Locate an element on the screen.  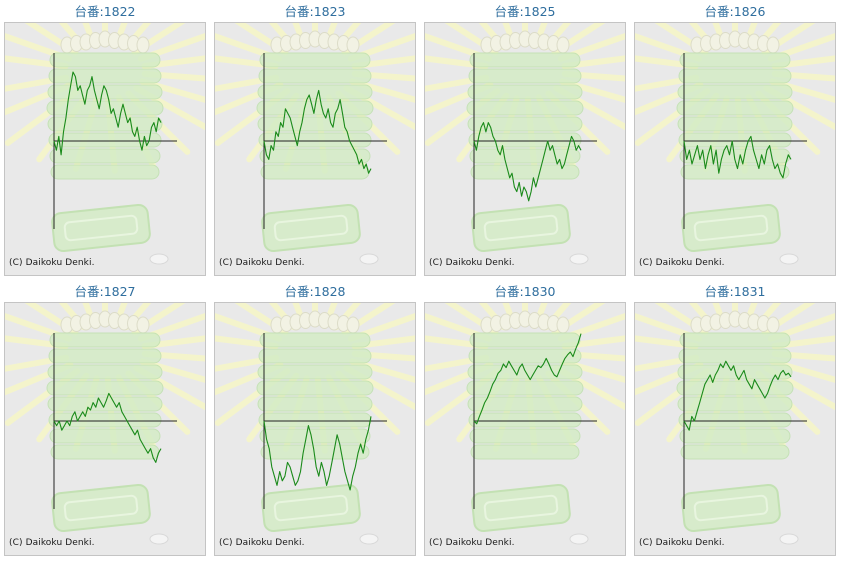
chart-panel: 台番:1826 (C) Daikoku Denki. is located at coordinates (735, 139).